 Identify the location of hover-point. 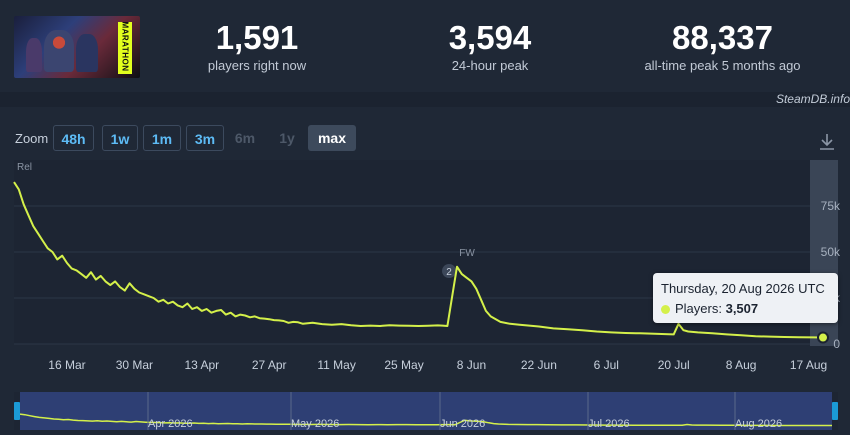
(823, 337).